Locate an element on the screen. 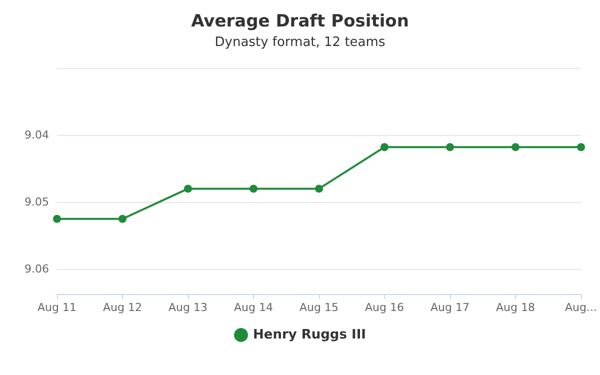 The width and height of the screenshot is (600, 375). x-tick-label: Aug 16 is located at coordinates (384, 307).